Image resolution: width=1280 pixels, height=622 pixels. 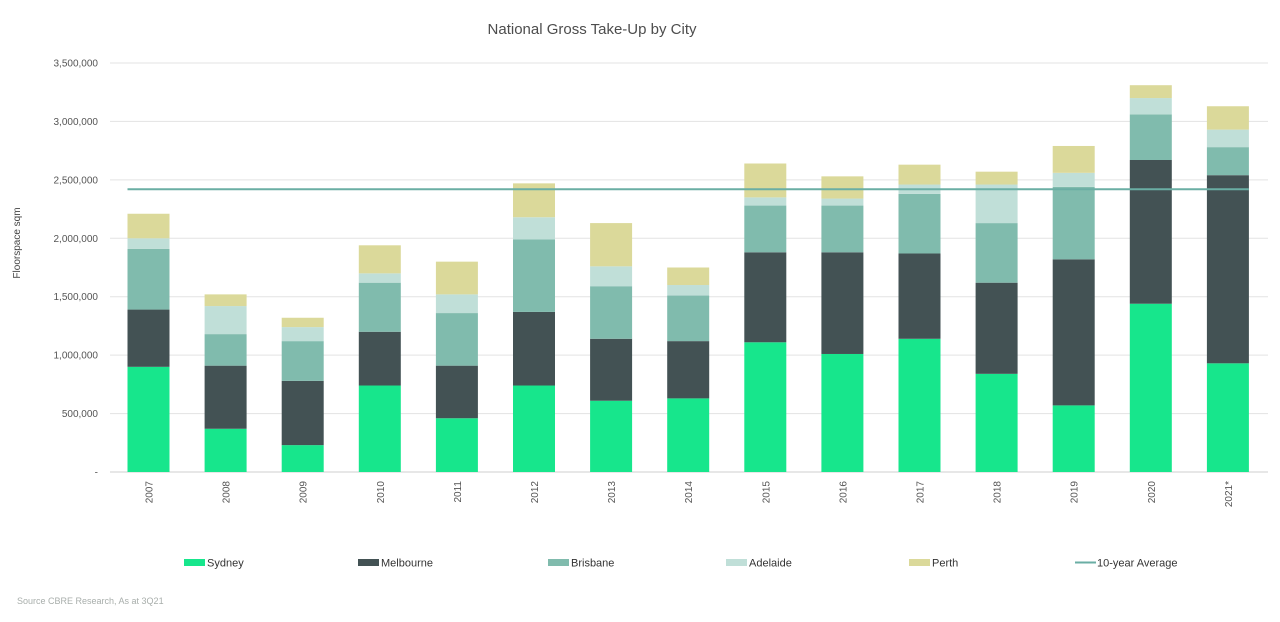 What do you see at coordinates (1227, 118) in the screenshot?
I see `bar-perth-2021` at bounding box center [1227, 118].